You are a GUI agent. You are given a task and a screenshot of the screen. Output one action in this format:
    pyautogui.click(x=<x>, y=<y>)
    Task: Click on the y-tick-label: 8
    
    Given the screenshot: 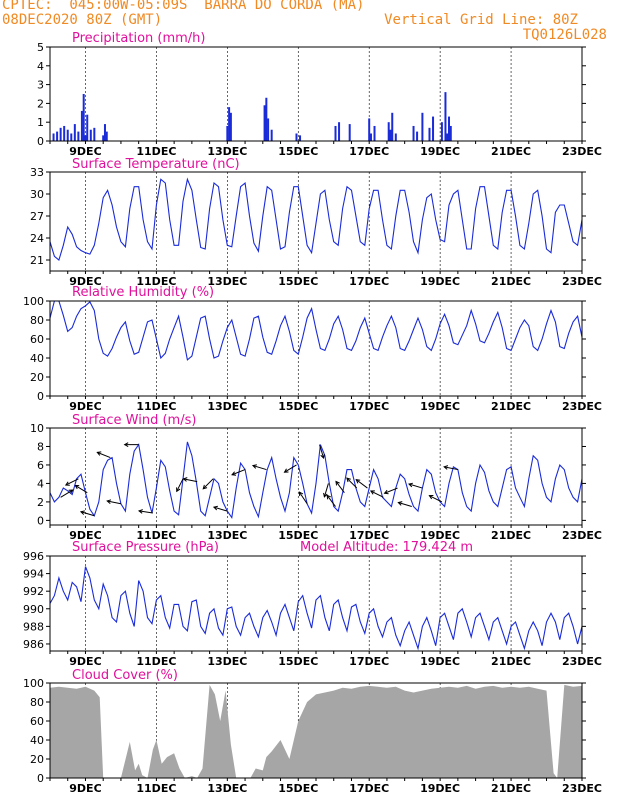 What is the action you would take?
    pyautogui.click(x=40, y=446)
    